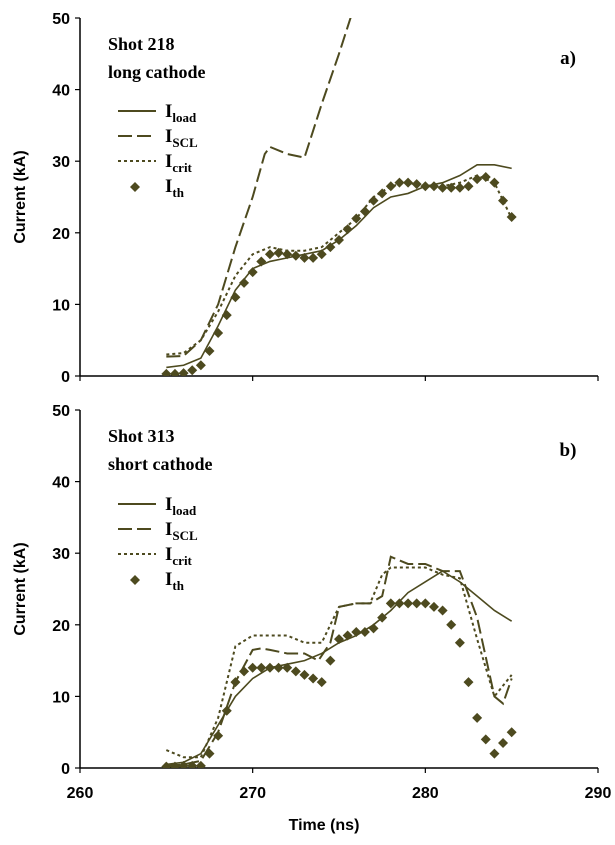  What do you see at coordinates (61, 19) in the screenshot?
I see `y-tick-label: 50` at bounding box center [61, 19].